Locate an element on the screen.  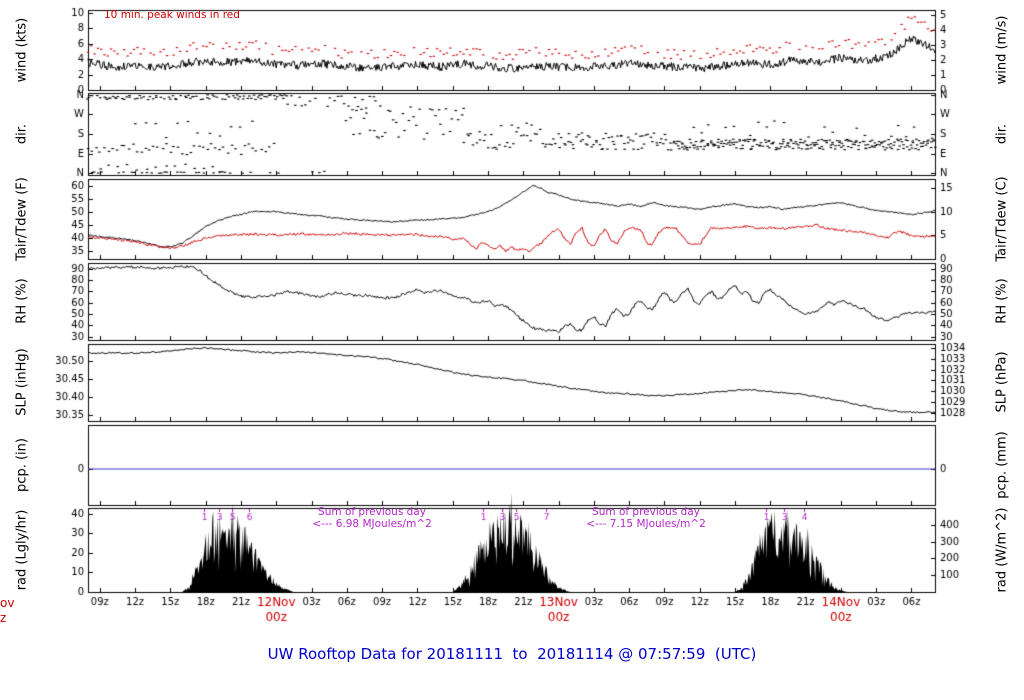
rad-right-axis-title: rad (W/m^2) is located at coordinates (1002, 550).